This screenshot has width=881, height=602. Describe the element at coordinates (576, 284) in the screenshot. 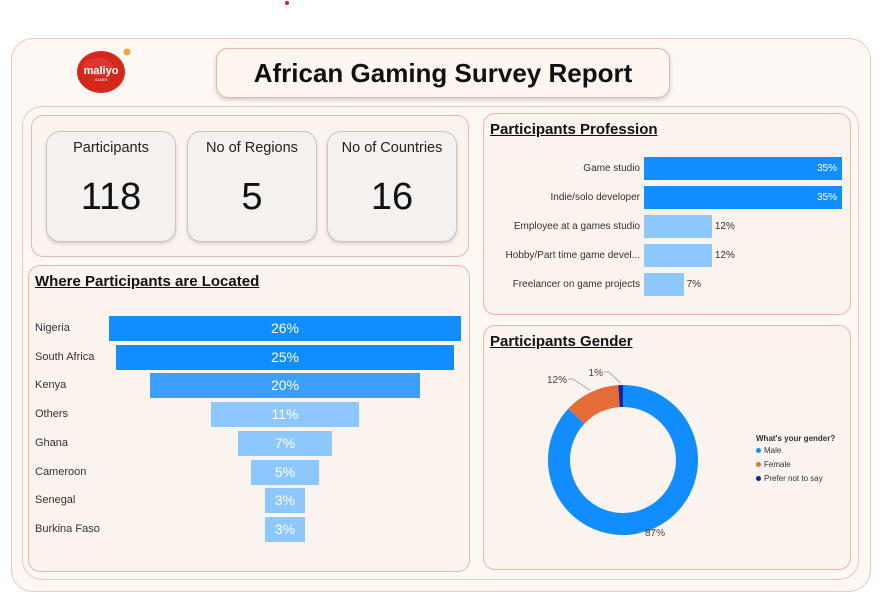

I see `profession-category-label: Freelancer on game projects` at that location.